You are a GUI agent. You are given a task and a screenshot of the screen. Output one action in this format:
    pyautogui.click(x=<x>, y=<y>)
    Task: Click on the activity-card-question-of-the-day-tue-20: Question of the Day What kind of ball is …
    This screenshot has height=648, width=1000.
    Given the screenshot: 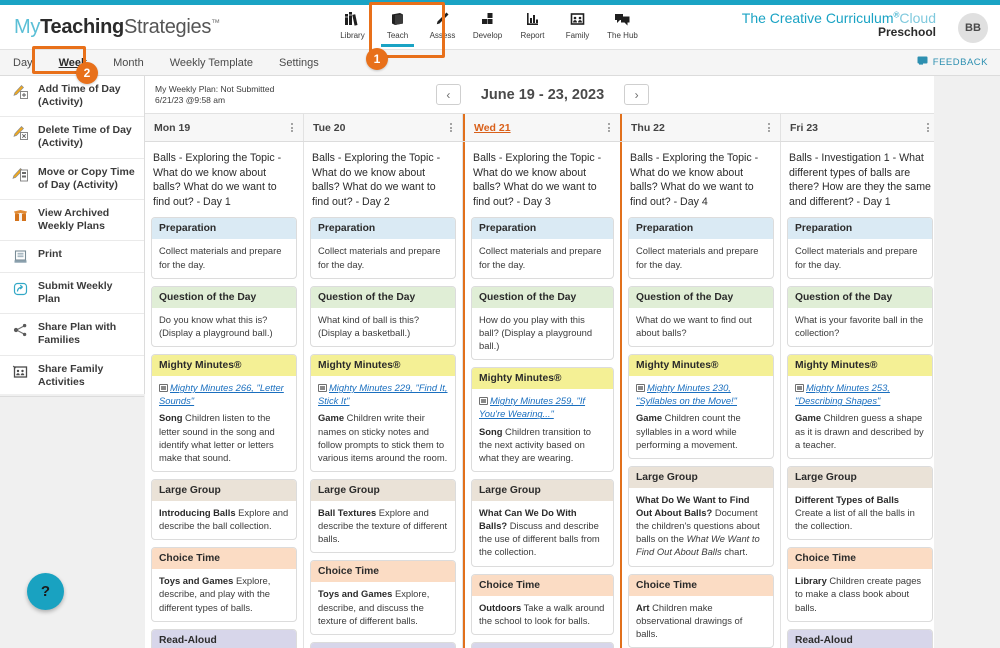 What is the action you would take?
    pyautogui.click(x=383, y=316)
    